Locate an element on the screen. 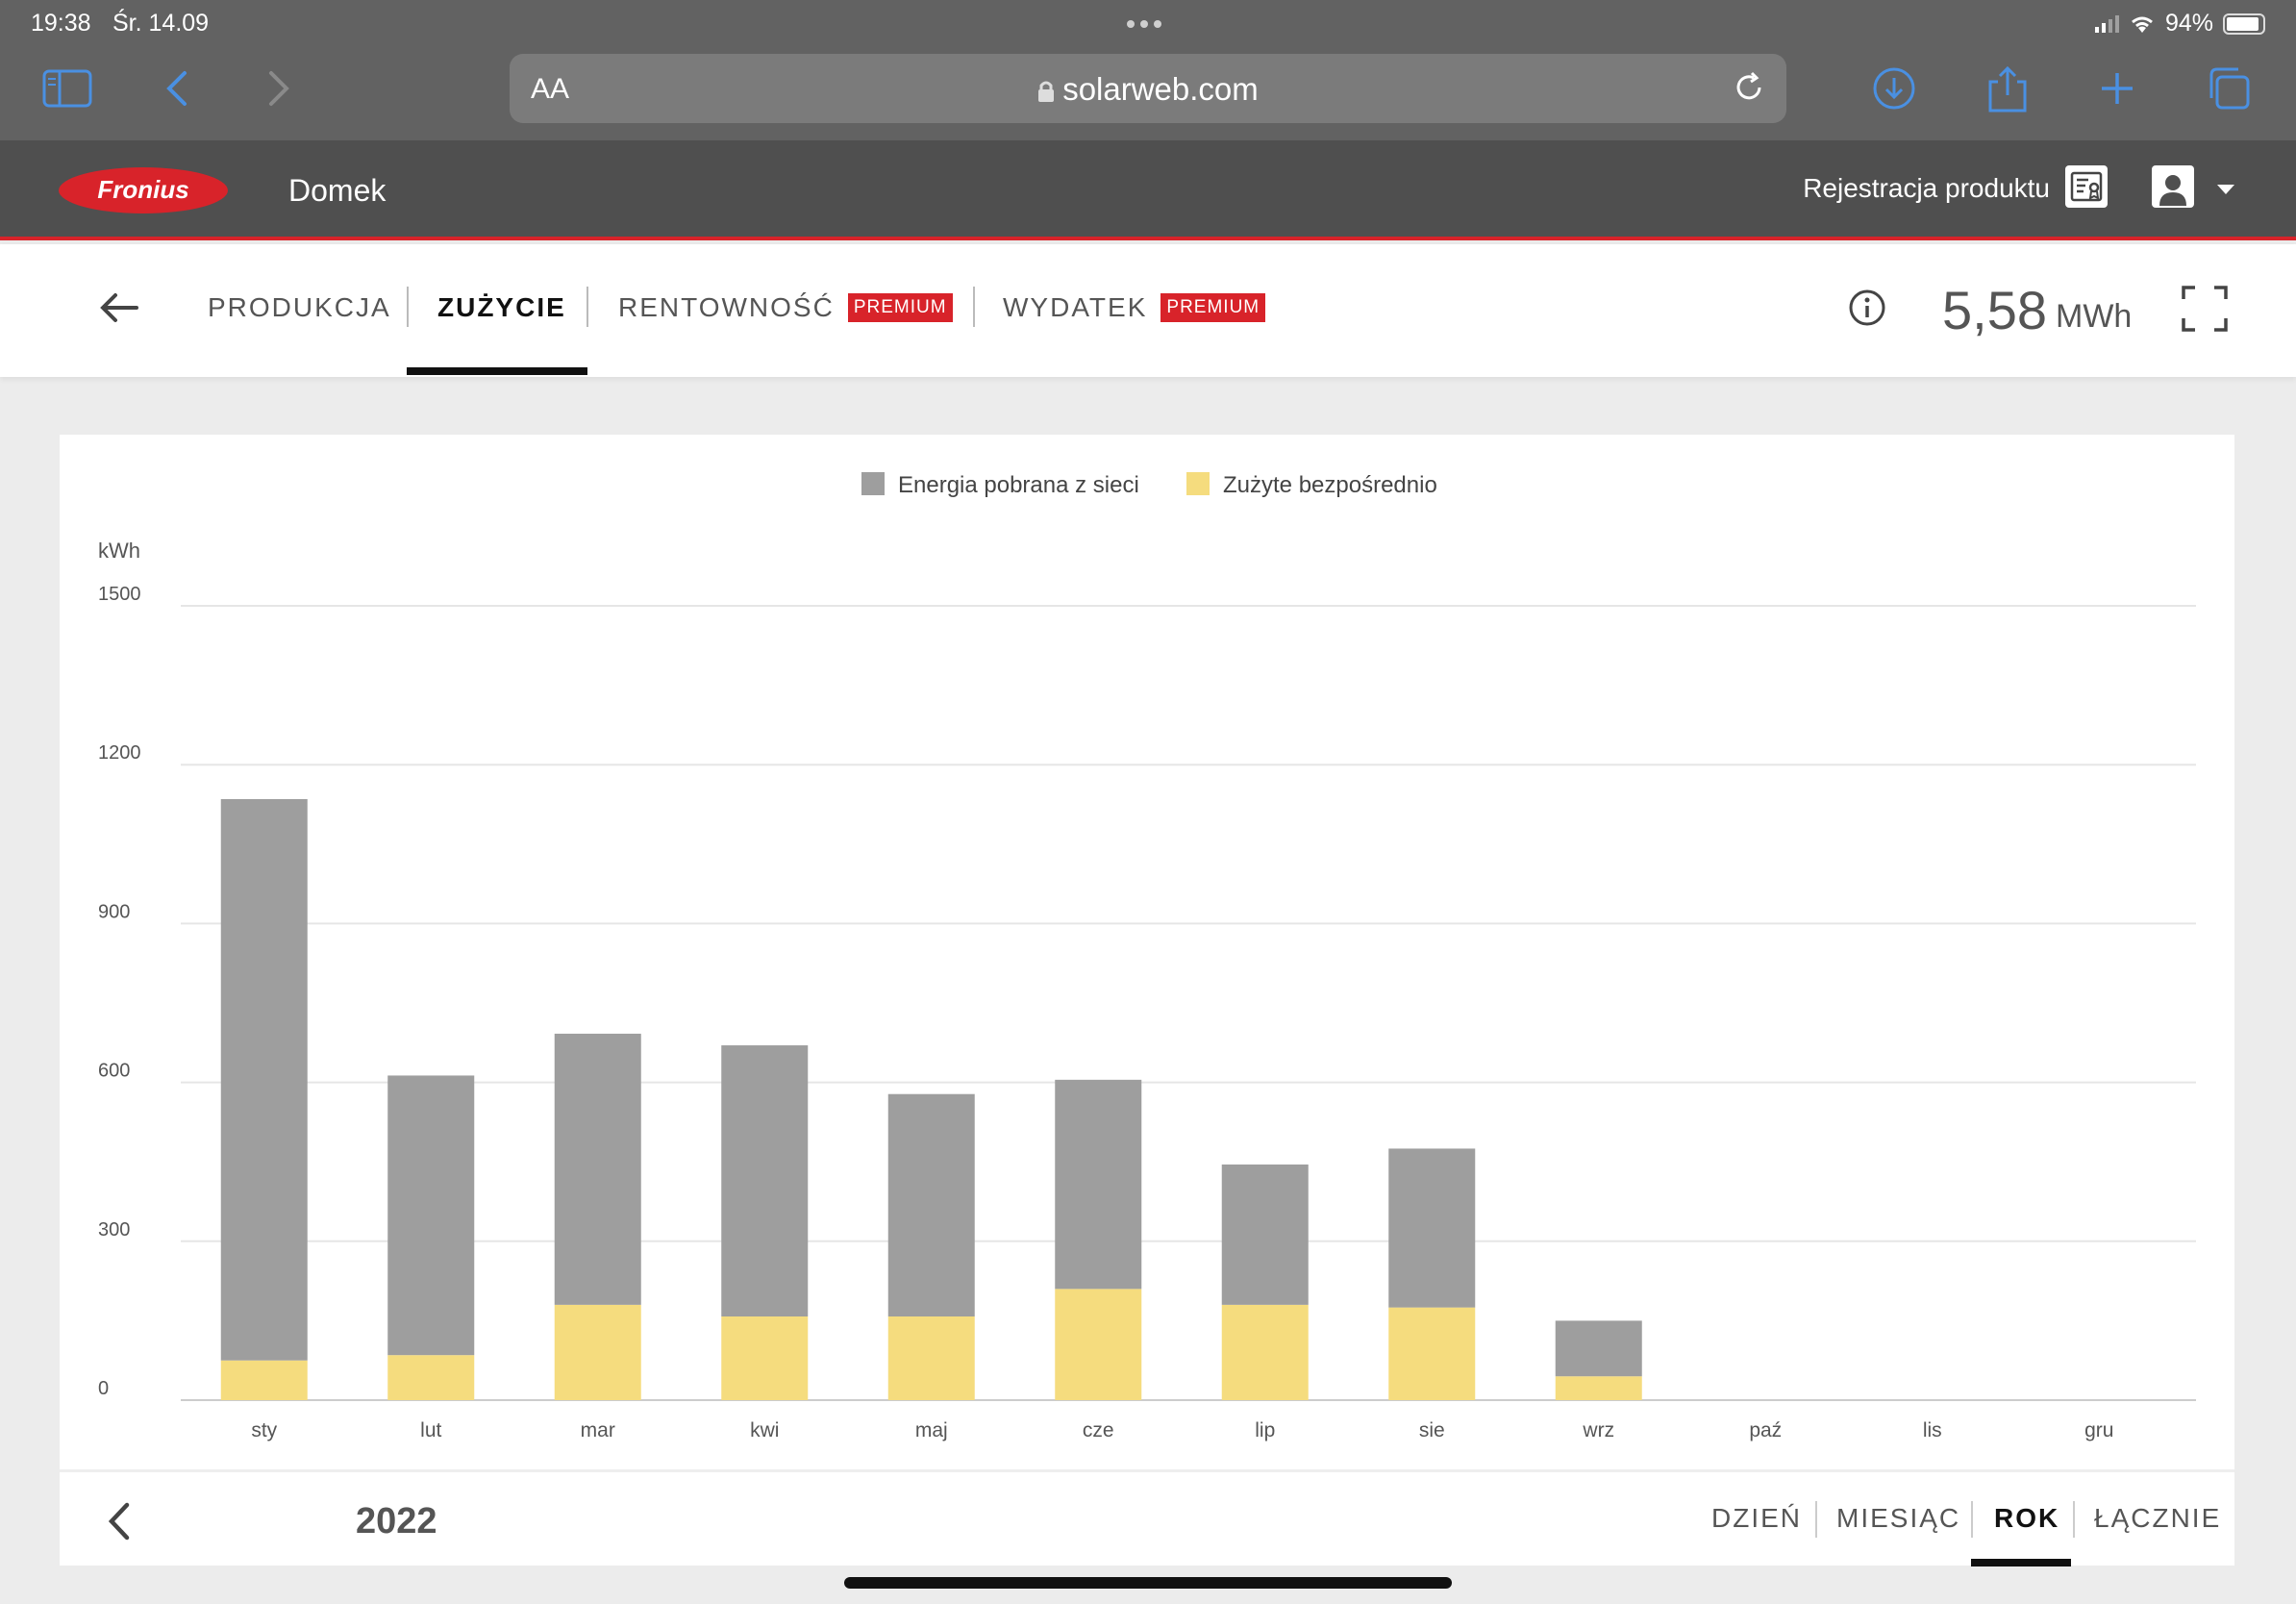  tab-wydatek: WYDATEK PREMIUM is located at coordinates (1134, 307).